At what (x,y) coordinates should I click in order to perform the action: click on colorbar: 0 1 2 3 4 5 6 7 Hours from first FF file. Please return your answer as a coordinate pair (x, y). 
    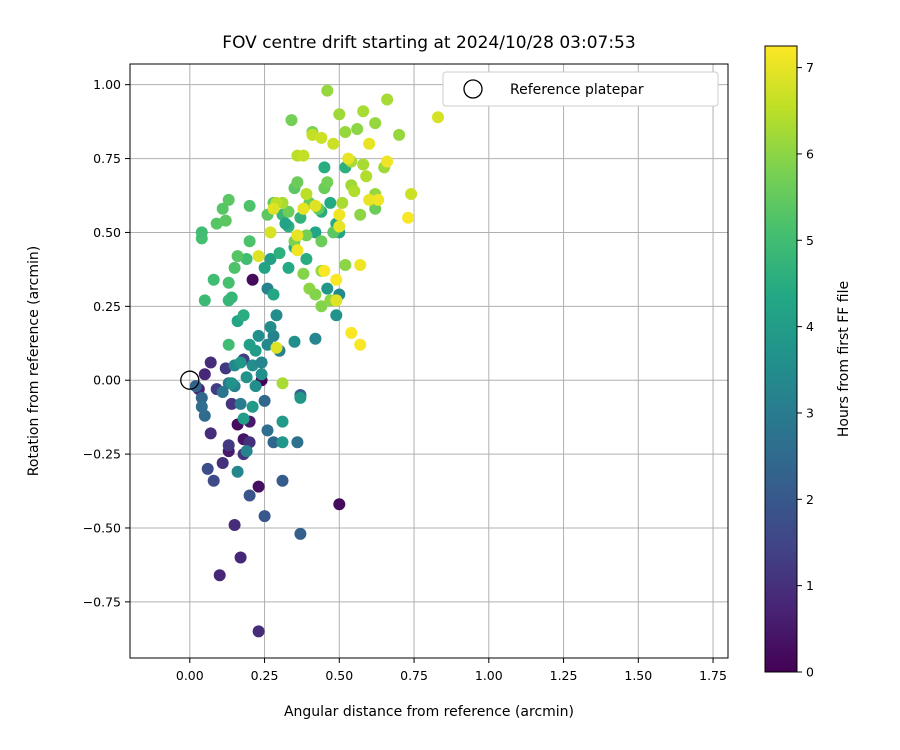
    Looking at the image, I should click on (808, 362).